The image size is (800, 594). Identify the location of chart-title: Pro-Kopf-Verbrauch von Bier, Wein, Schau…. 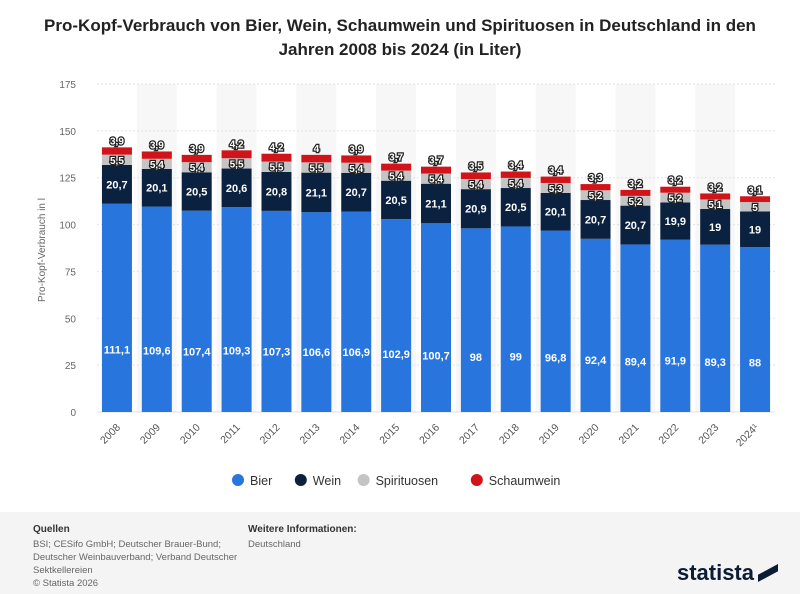
(400, 37).